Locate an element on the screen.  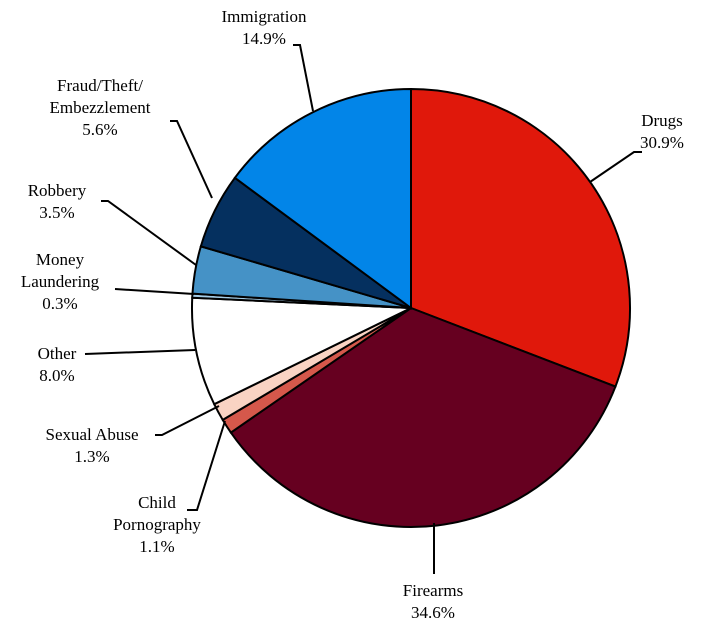
label-line: Money is located at coordinates (60, 259).